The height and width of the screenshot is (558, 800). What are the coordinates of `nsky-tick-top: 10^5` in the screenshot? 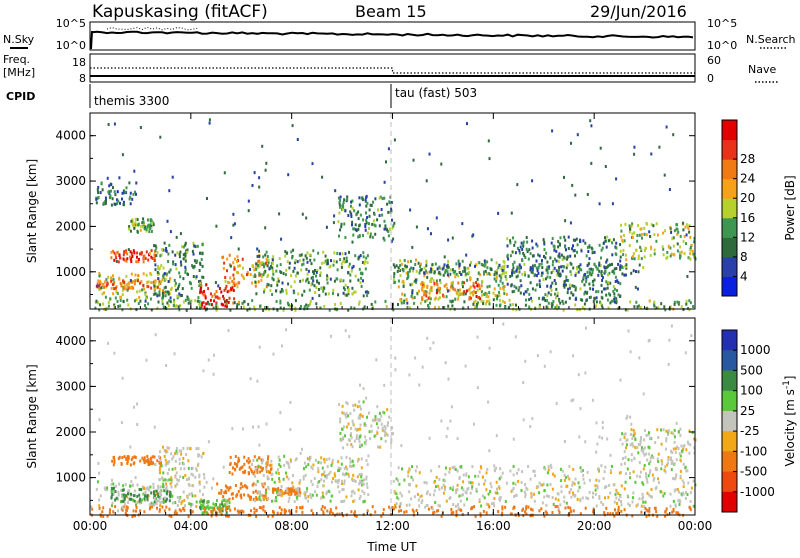 It's located at (71, 23).